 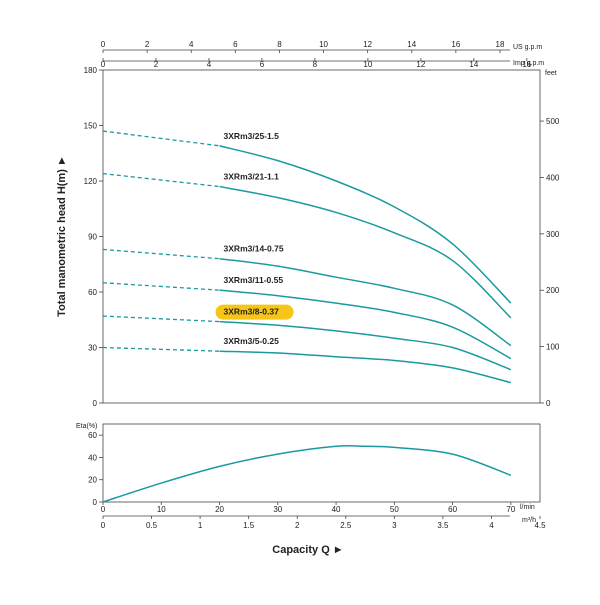 What do you see at coordinates (92, 457) in the screenshot?
I see `eta-tick-label: 40` at bounding box center [92, 457].